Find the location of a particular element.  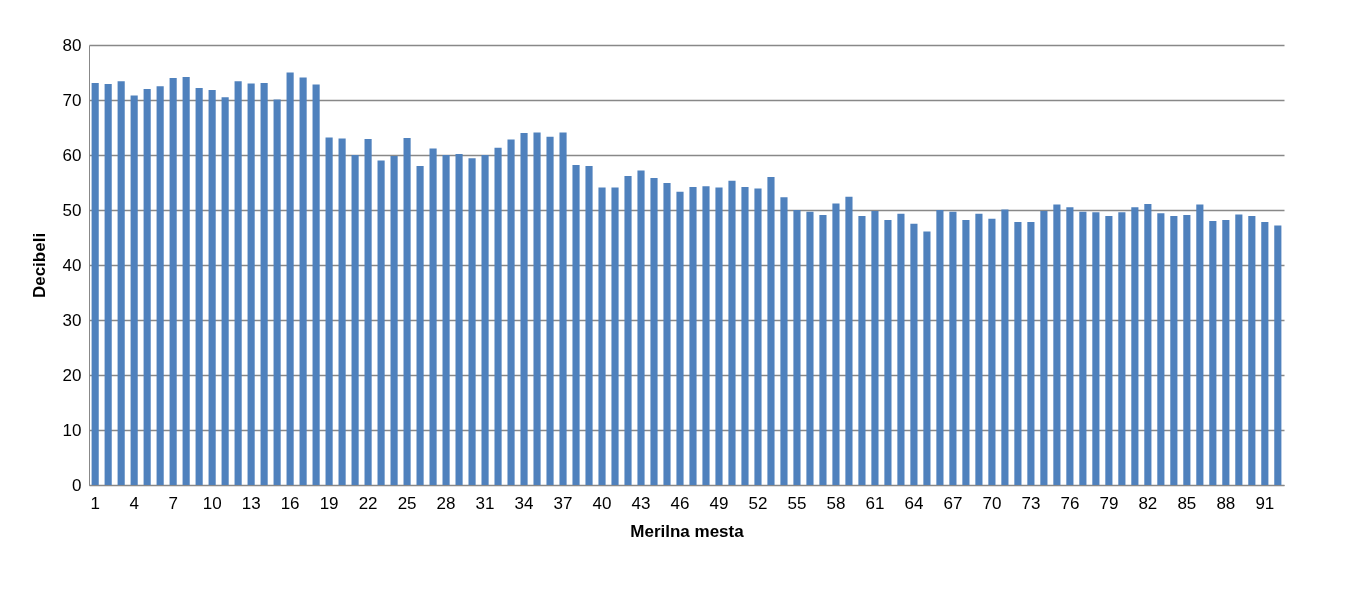

x-tick-label: 1 is located at coordinates (95, 503).